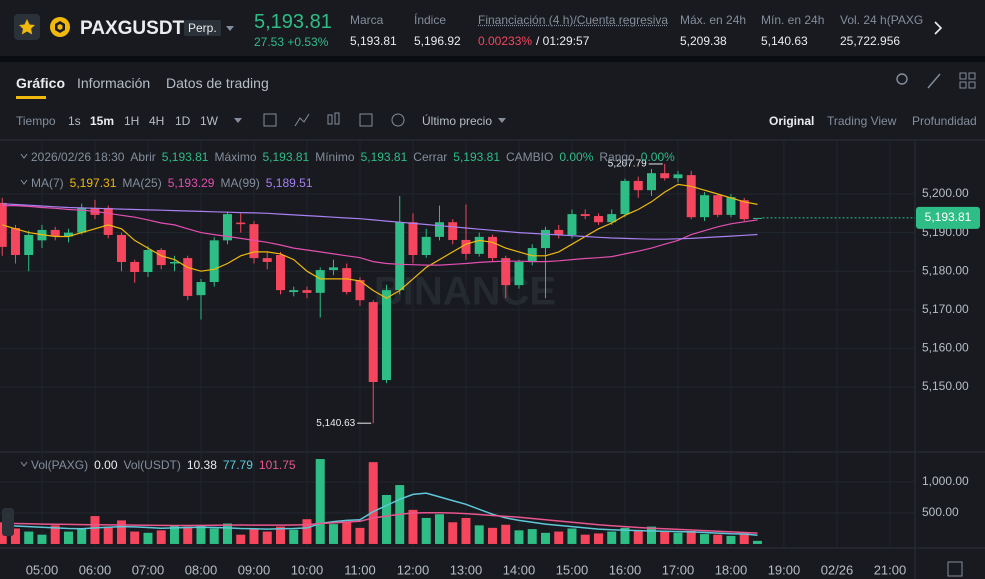 This screenshot has width=985, height=579. What do you see at coordinates (335, 157) in the screenshot?
I see `legend-item: Mínimo` at bounding box center [335, 157].